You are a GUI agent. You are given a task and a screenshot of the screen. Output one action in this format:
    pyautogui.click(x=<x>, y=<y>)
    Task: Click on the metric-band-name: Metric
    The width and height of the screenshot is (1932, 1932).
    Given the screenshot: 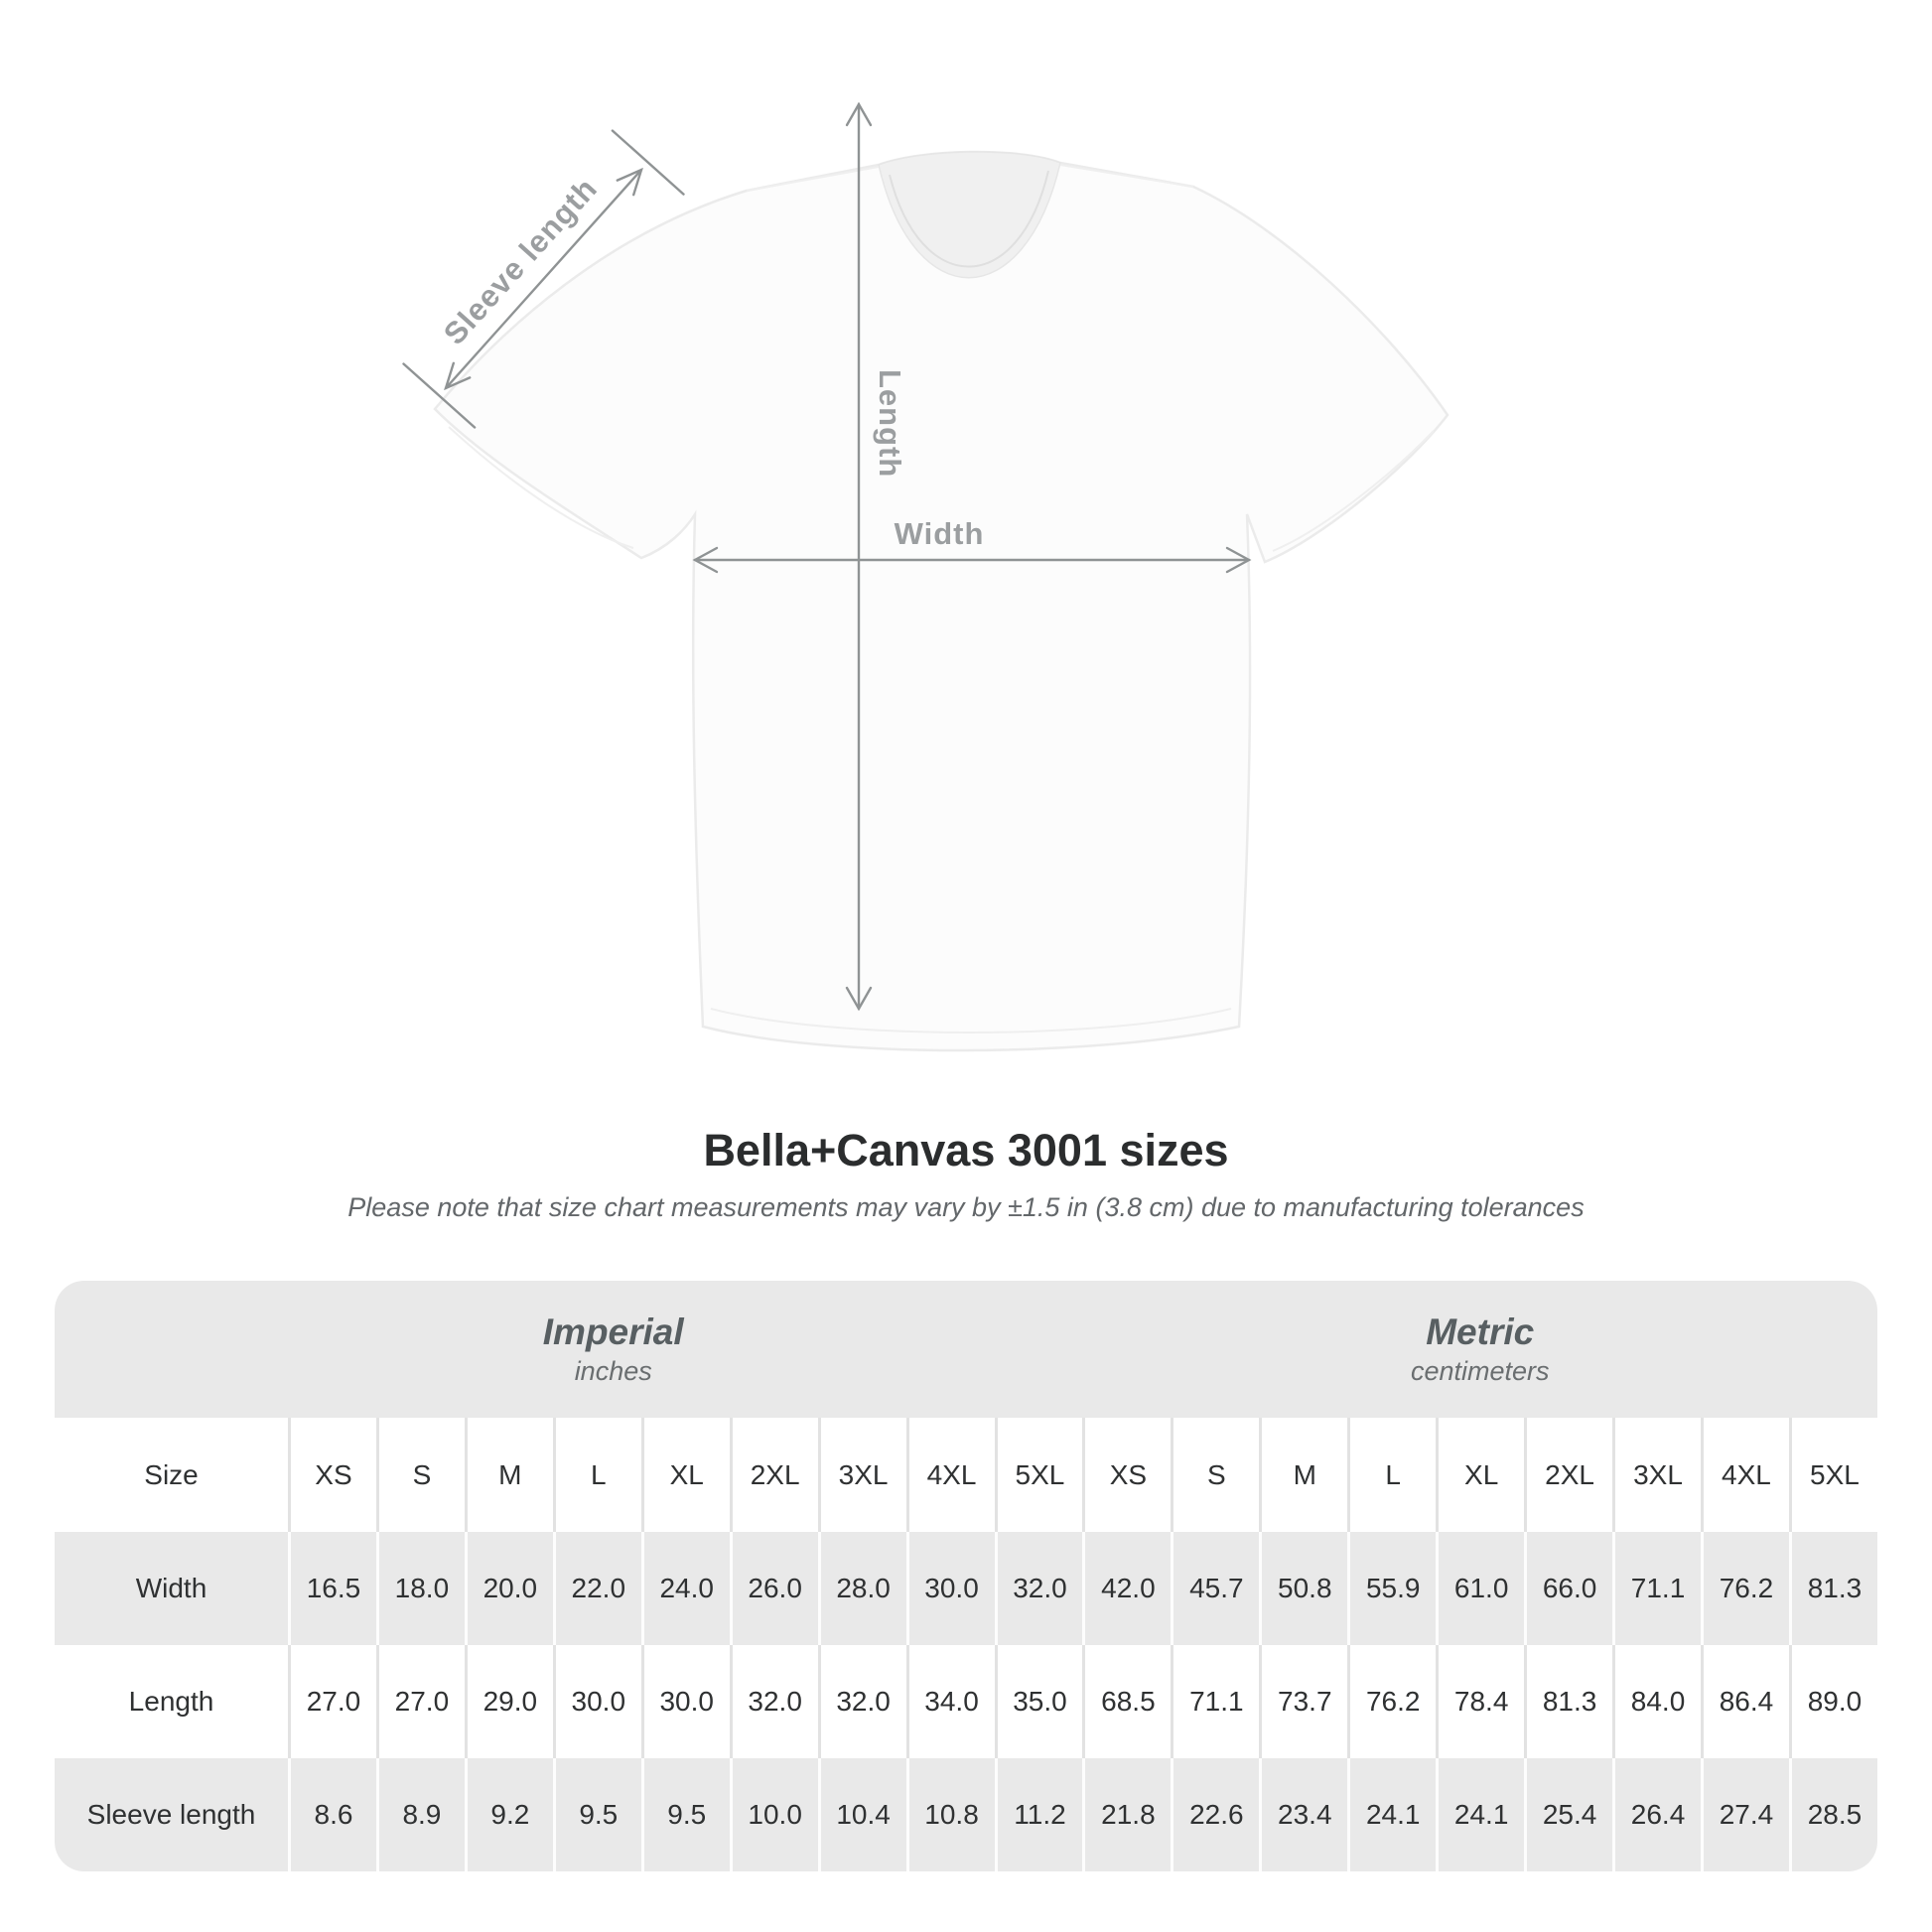 What is the action you would take?
    pyautogui.click(x=1480, y=1332)
    